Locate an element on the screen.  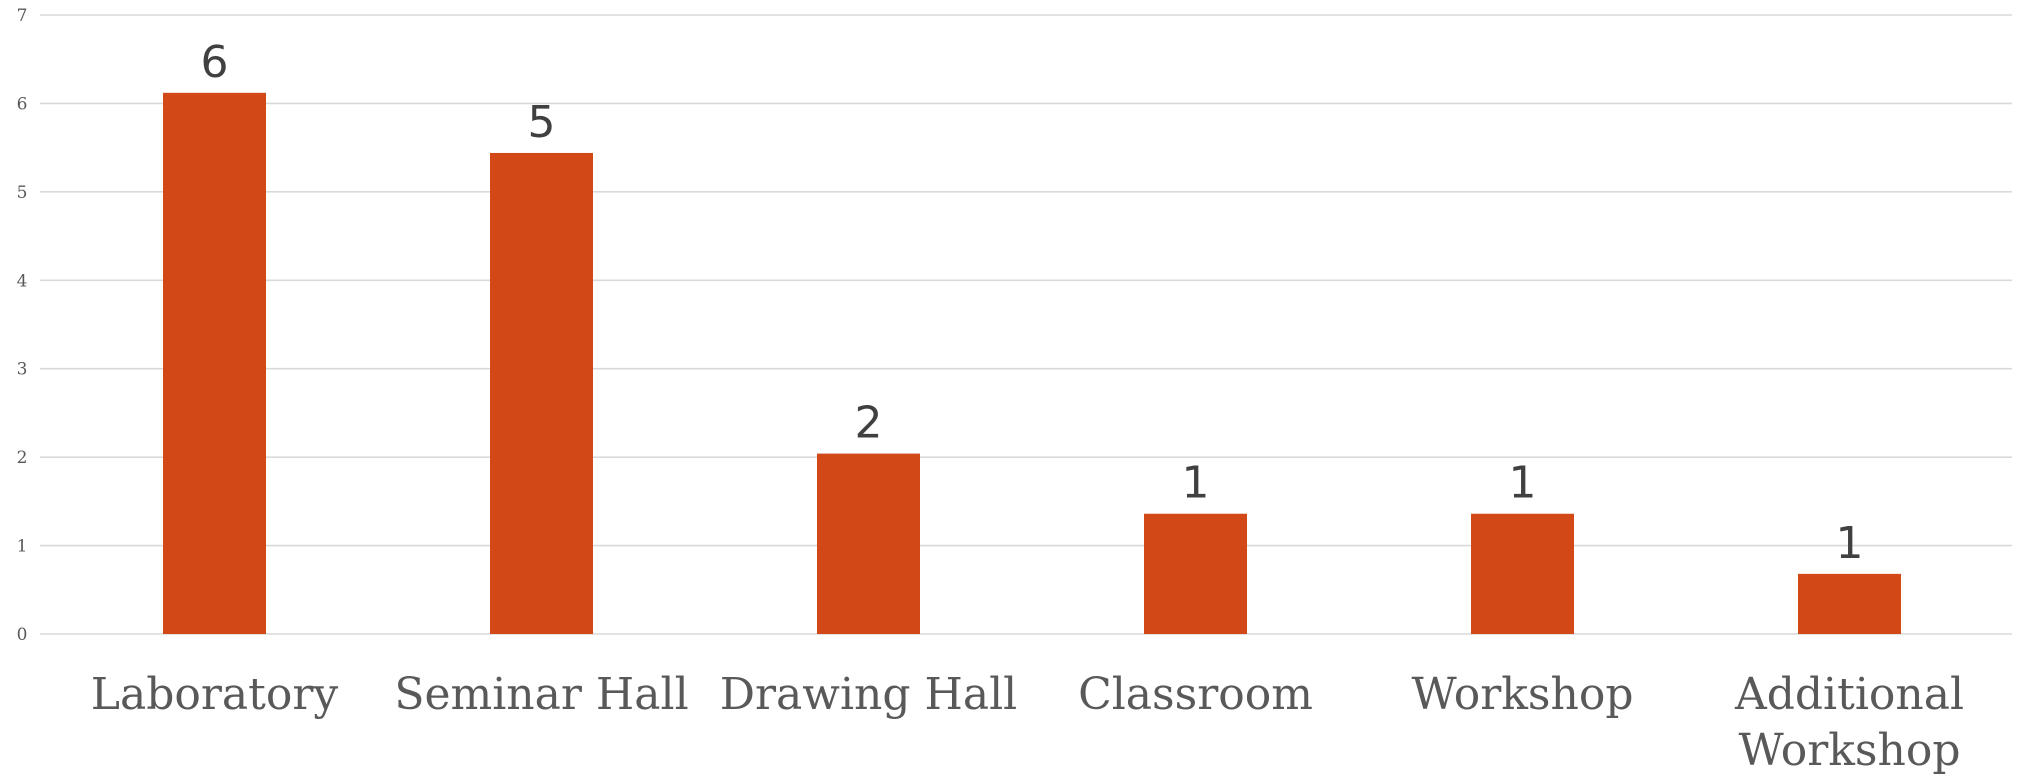
data-label-classroom: 1 is located at coordinates (1196, 483).